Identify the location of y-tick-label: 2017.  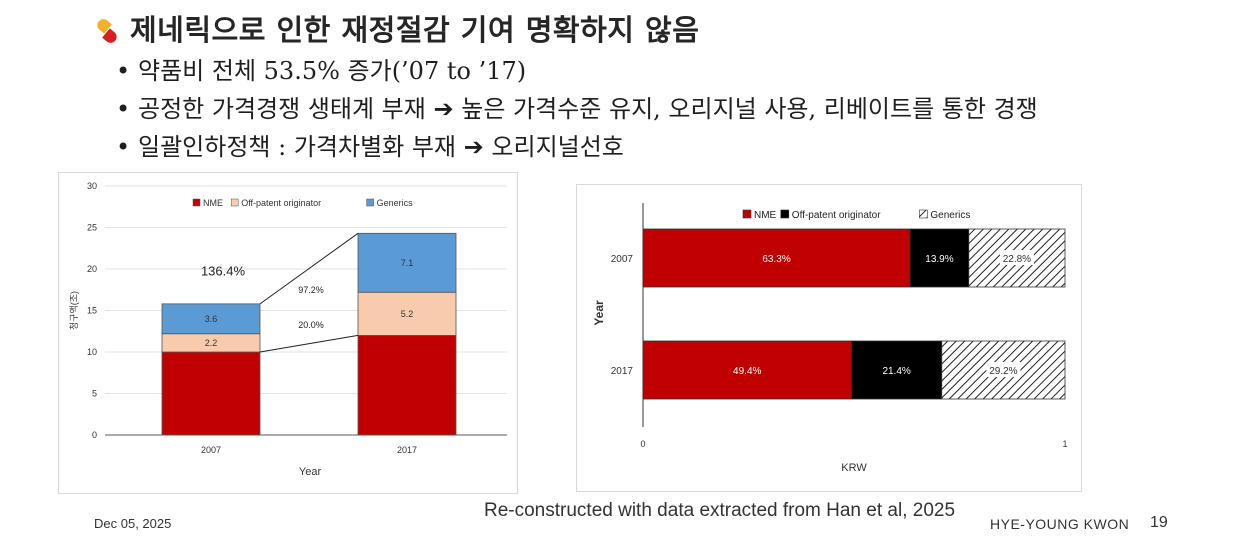
(622, 371).